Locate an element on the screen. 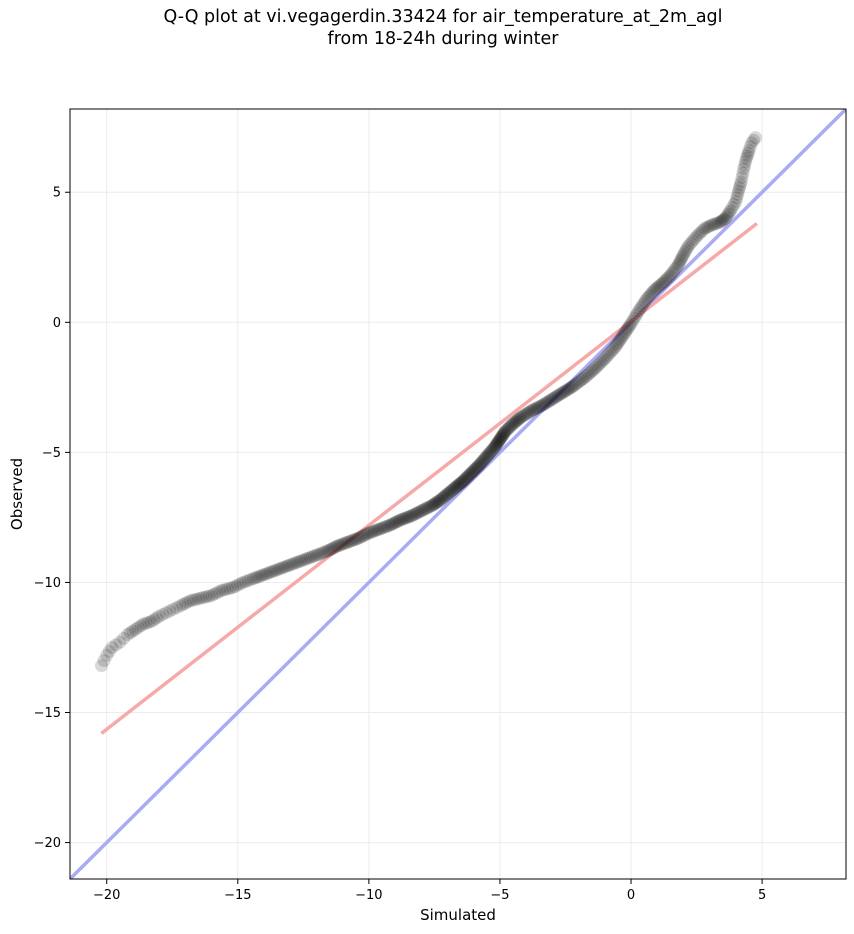 This screenshot has width=854, height=934. y-tick-label: −15 is located at coordinates (47, 713).